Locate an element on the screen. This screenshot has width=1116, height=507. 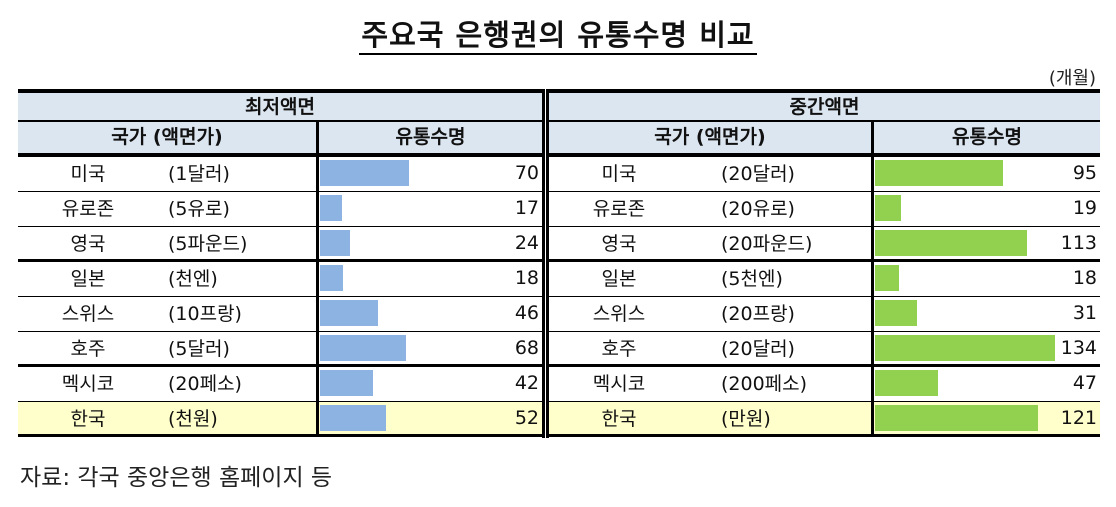
denomination: (5유로) is located at coordinates (199, 209).